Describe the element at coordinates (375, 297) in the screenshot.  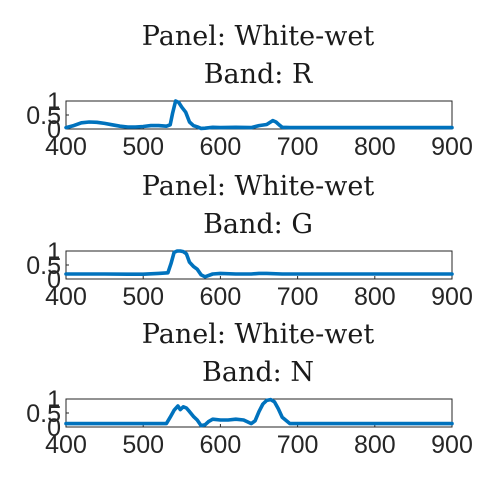
I see `x-tick-label-g: 800` at that location.